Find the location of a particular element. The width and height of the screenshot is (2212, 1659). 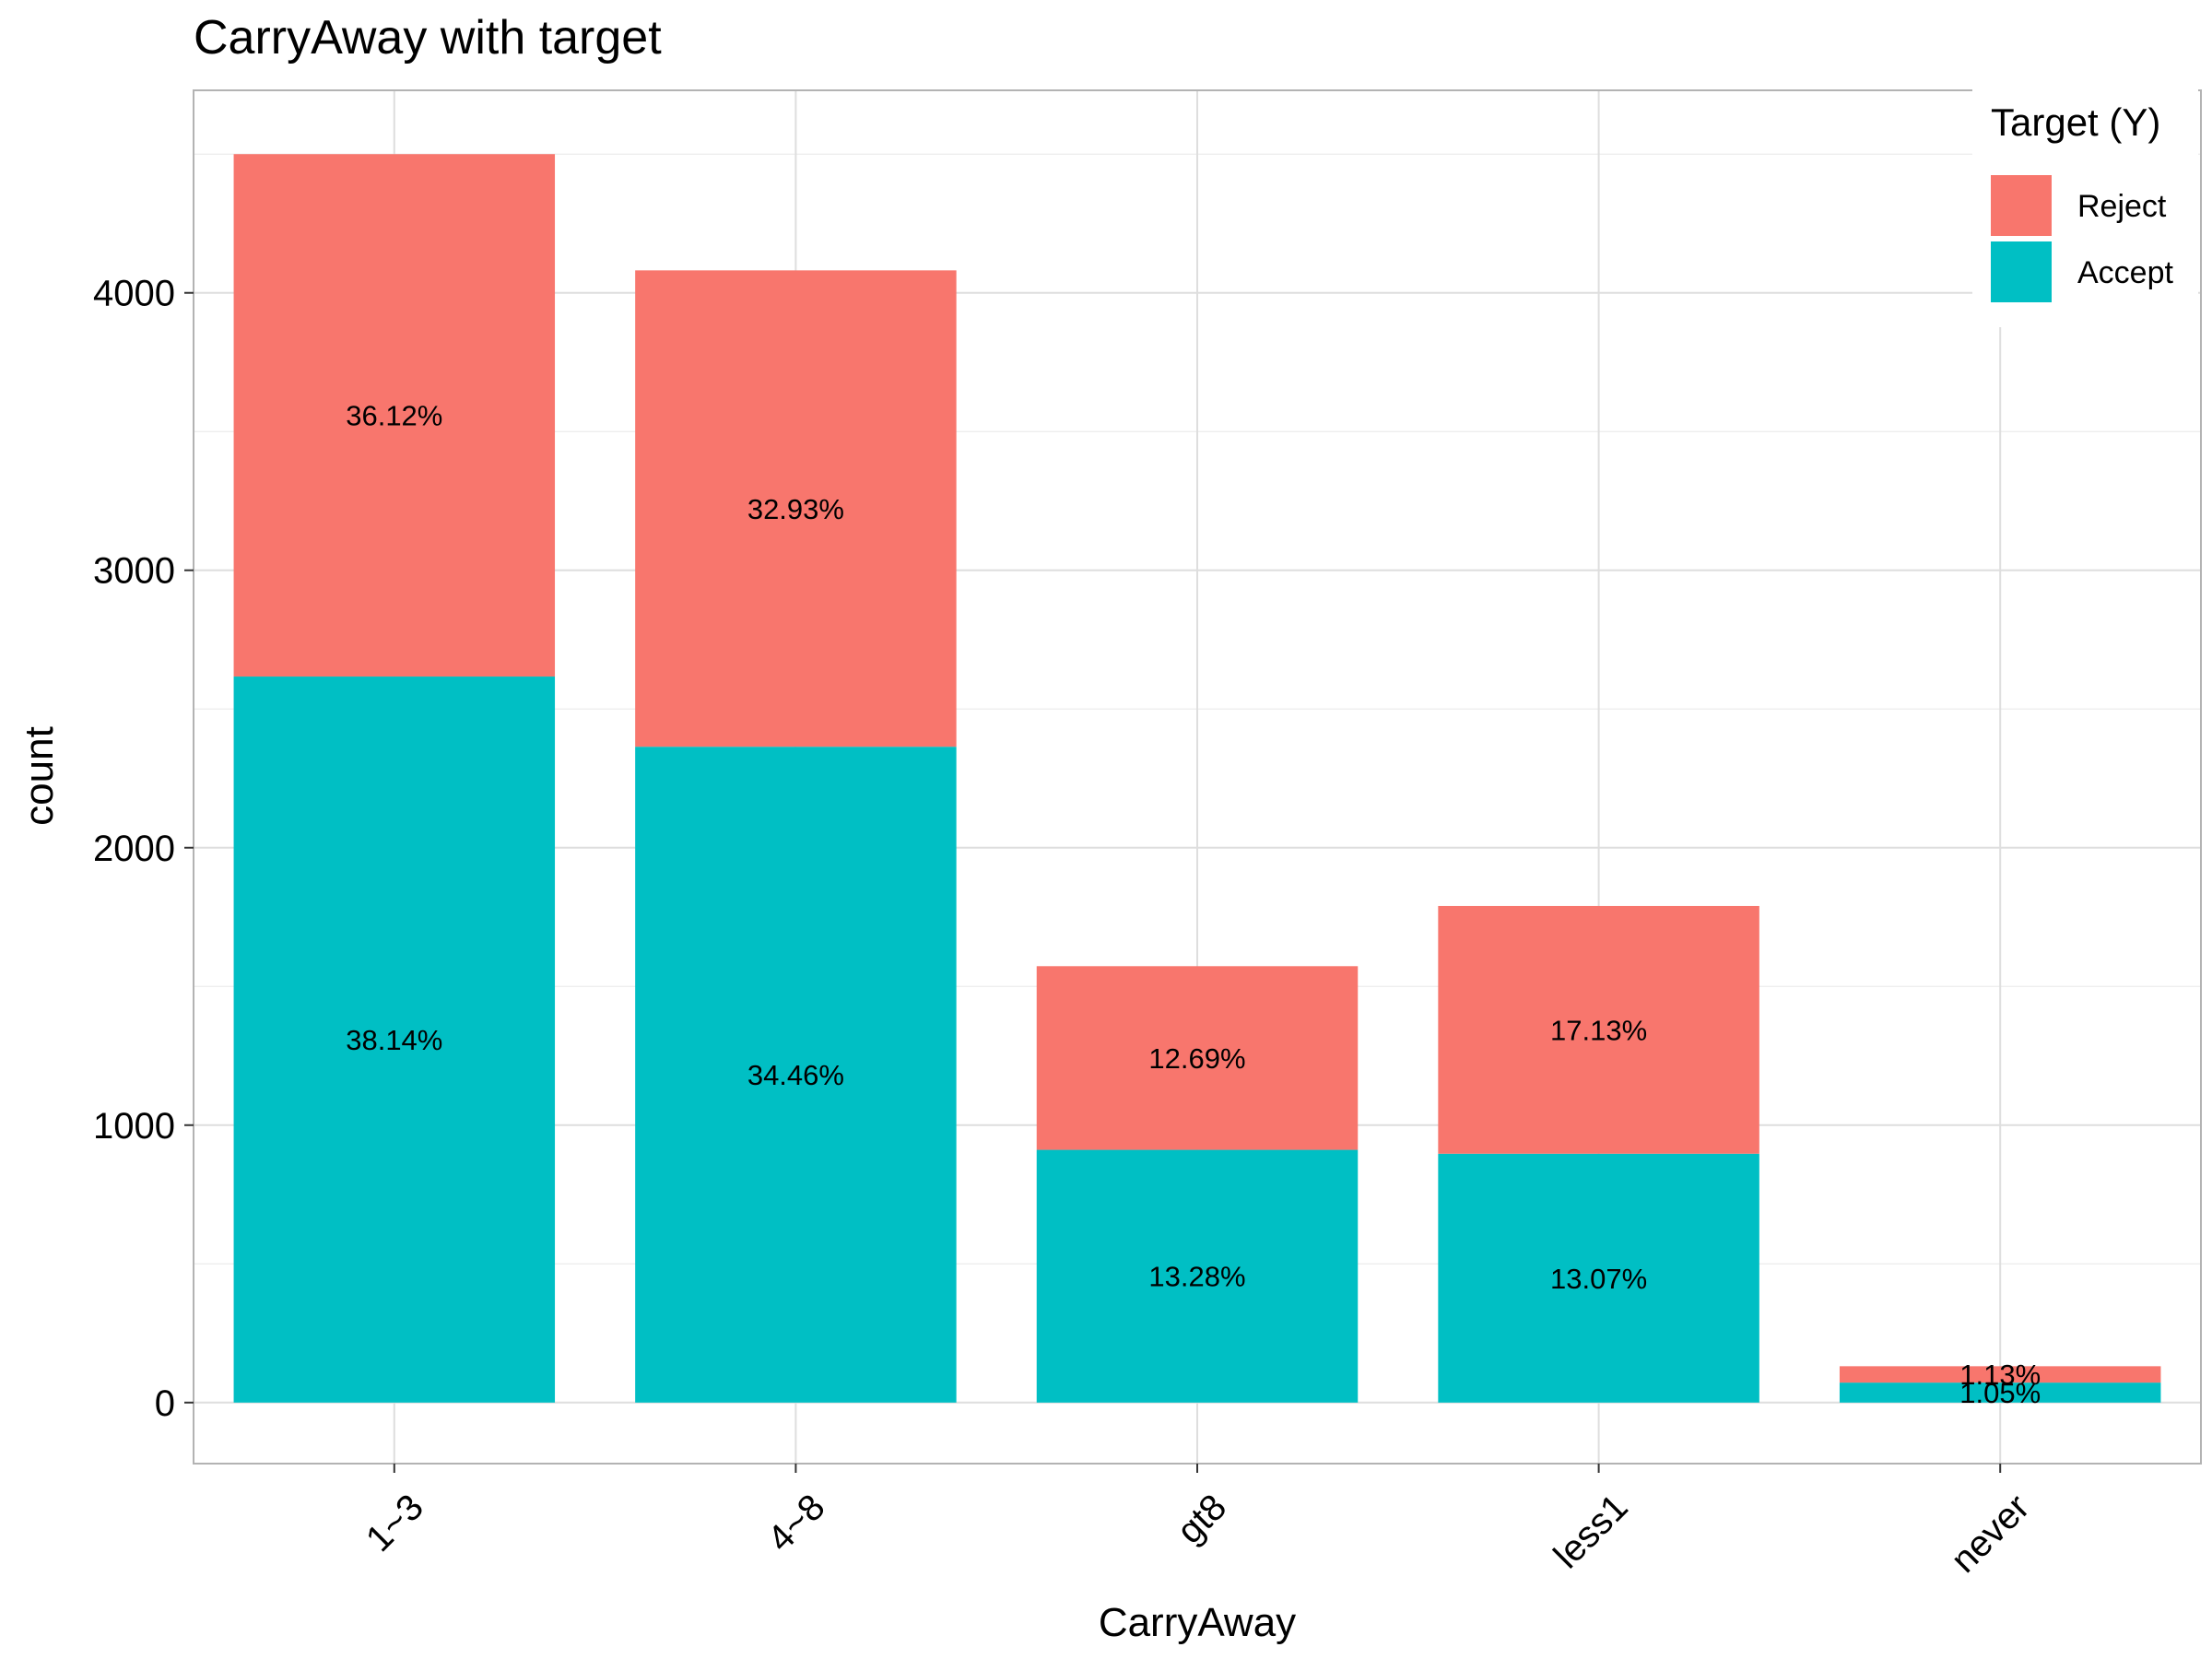

x-tick-label: never is located at coordinates (1990, 1534).